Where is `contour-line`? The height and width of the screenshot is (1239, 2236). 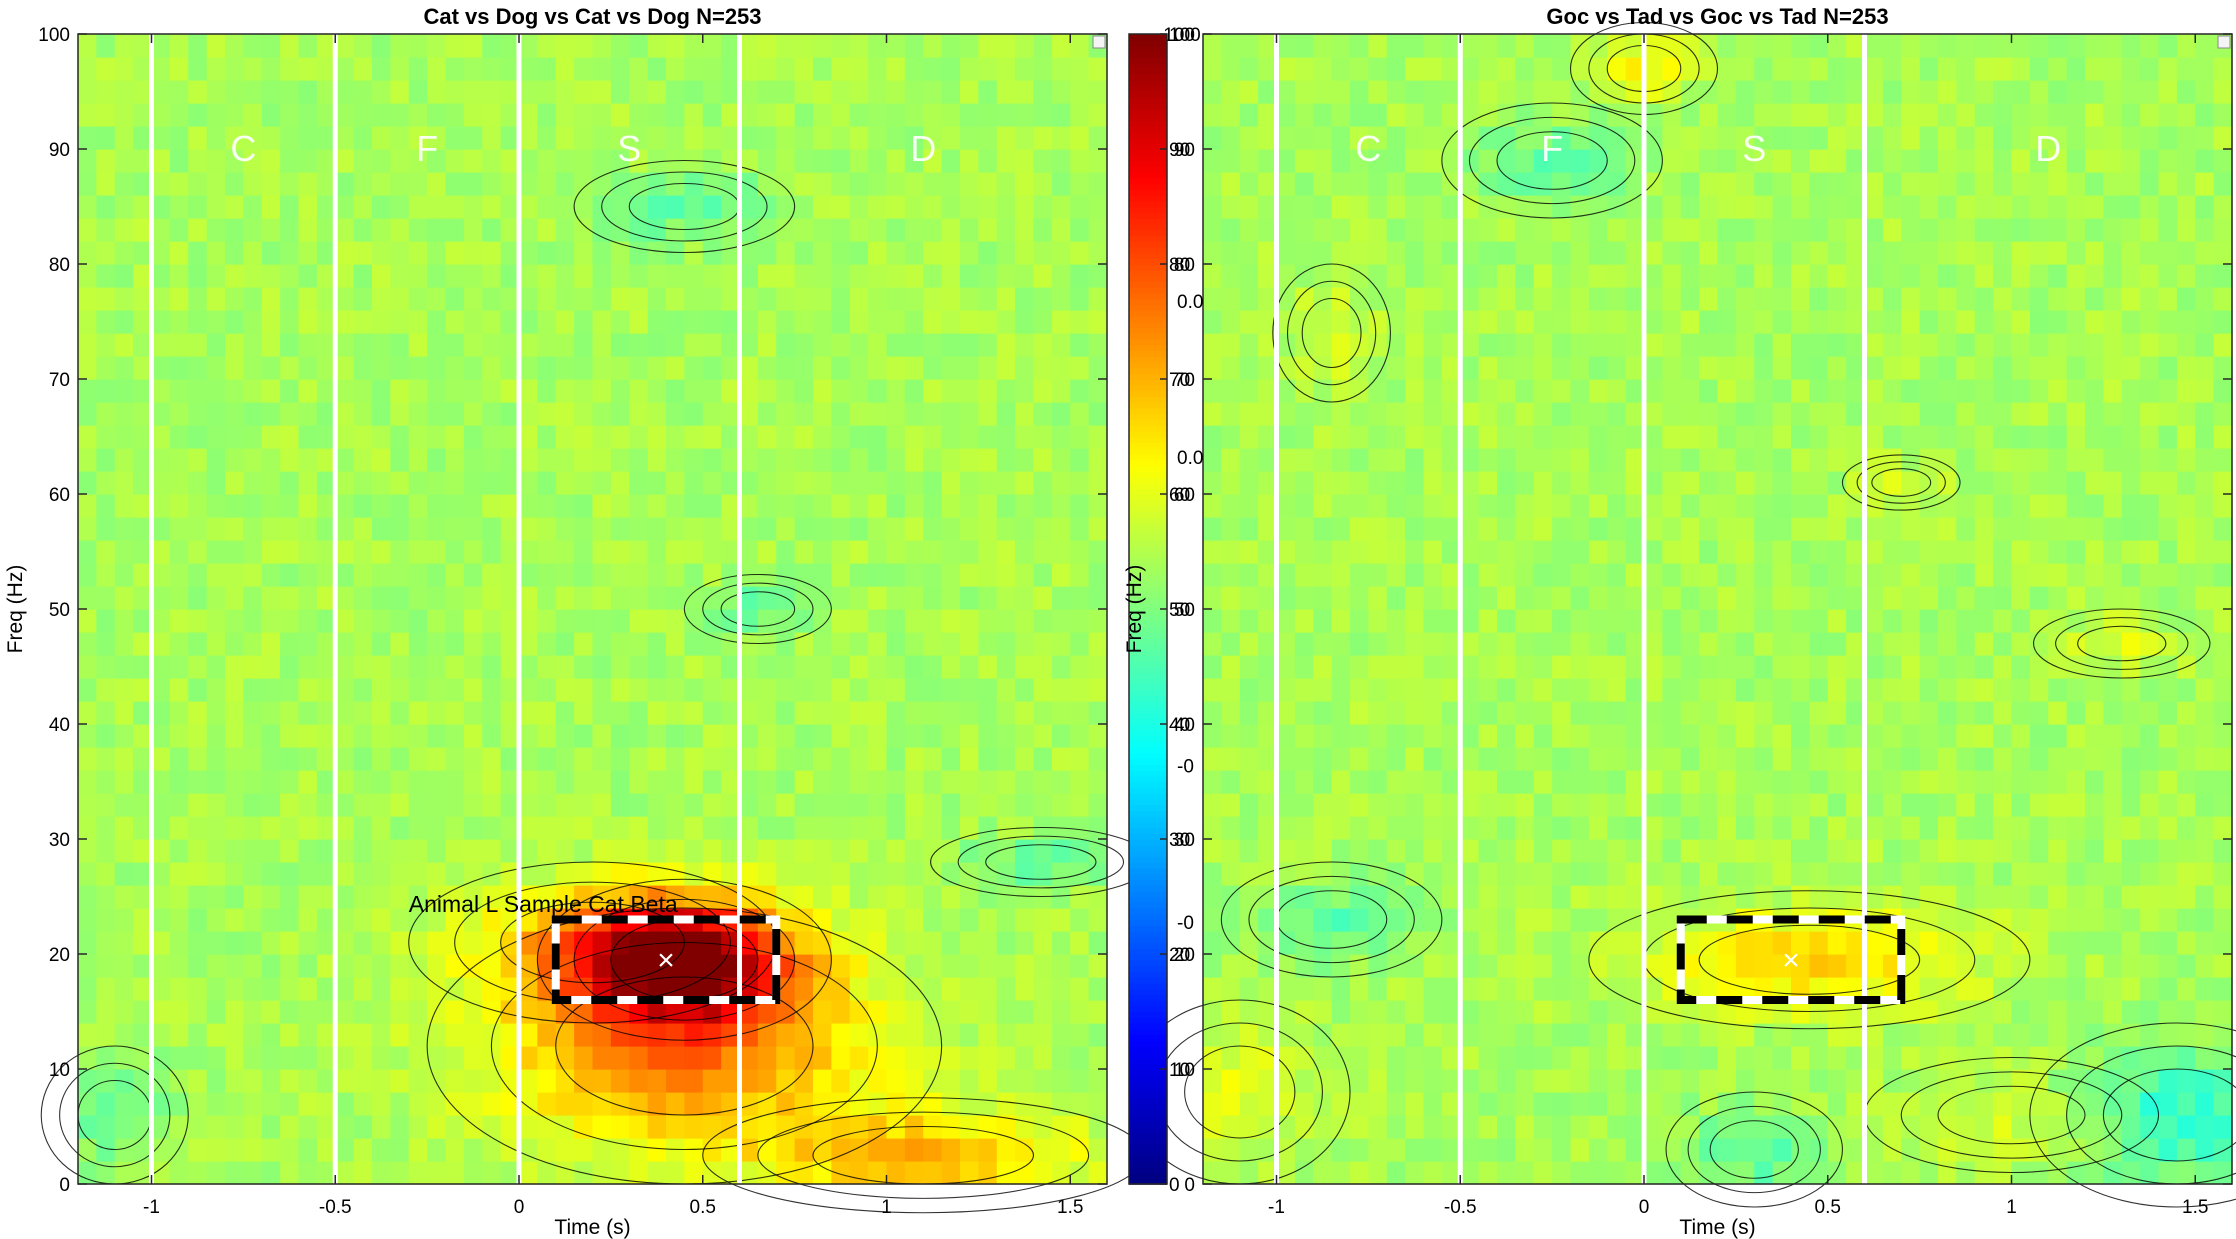 contour-line is located at coordinates (115, 1115).